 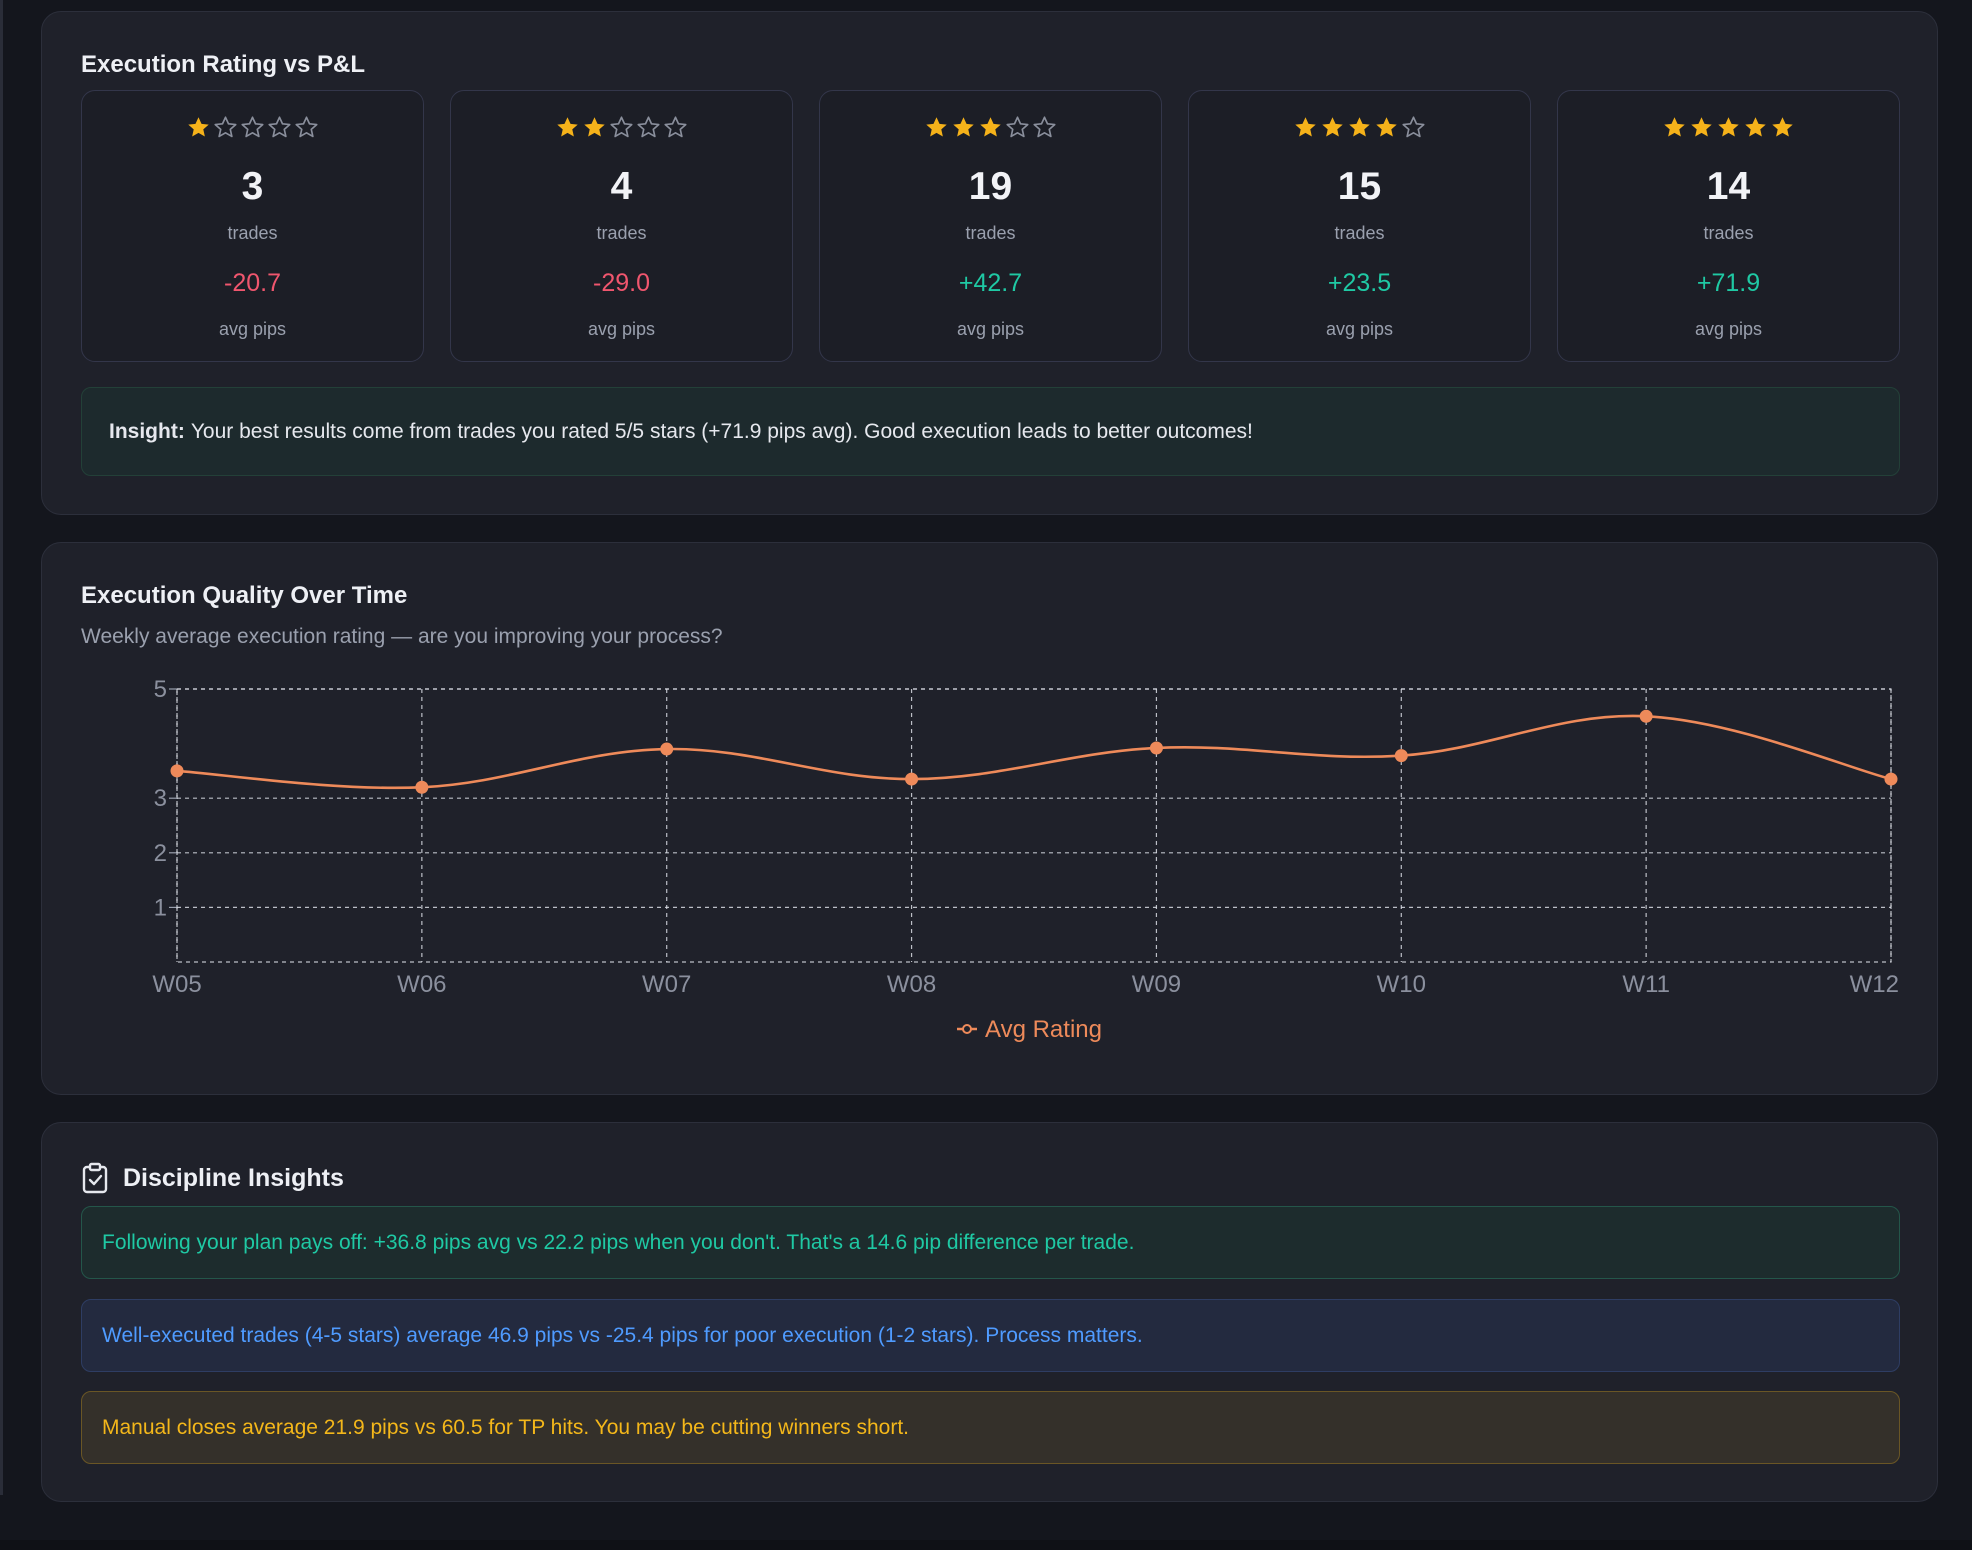 I want to click on panel-title: Execution Rating vs P&L, so click(x=223, y=64).